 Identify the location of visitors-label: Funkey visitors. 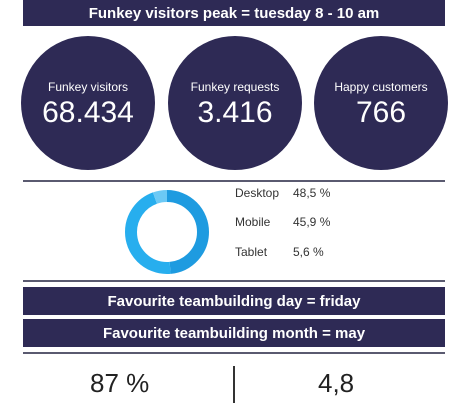
(88, 87).